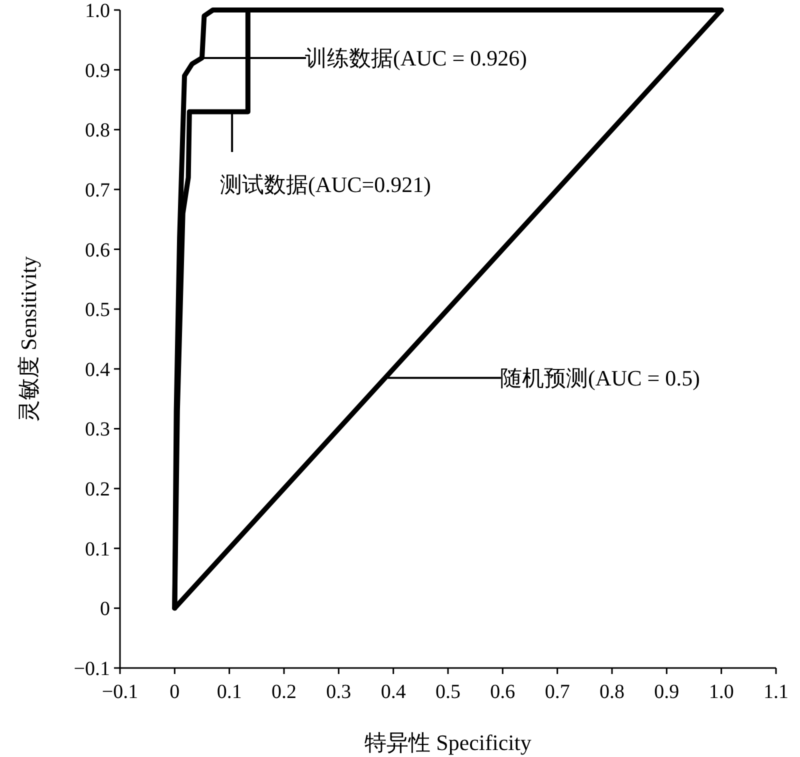  Describe the element at coordinates (97, 369) in the screenshot. I see `y-tick-label: 0.4` at that location.